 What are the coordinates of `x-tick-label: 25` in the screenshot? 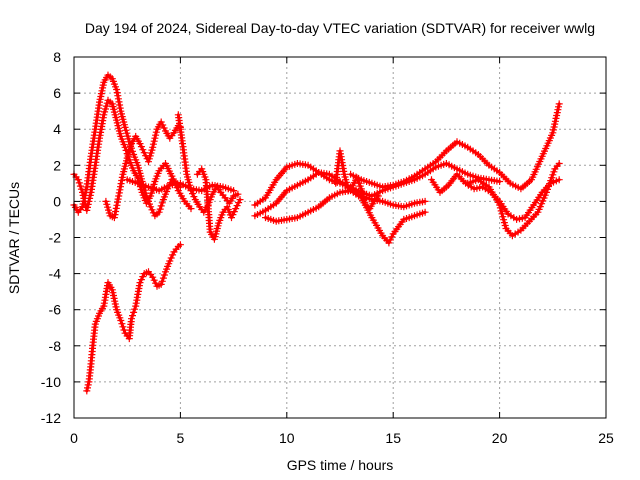 It's located at (606, 438).